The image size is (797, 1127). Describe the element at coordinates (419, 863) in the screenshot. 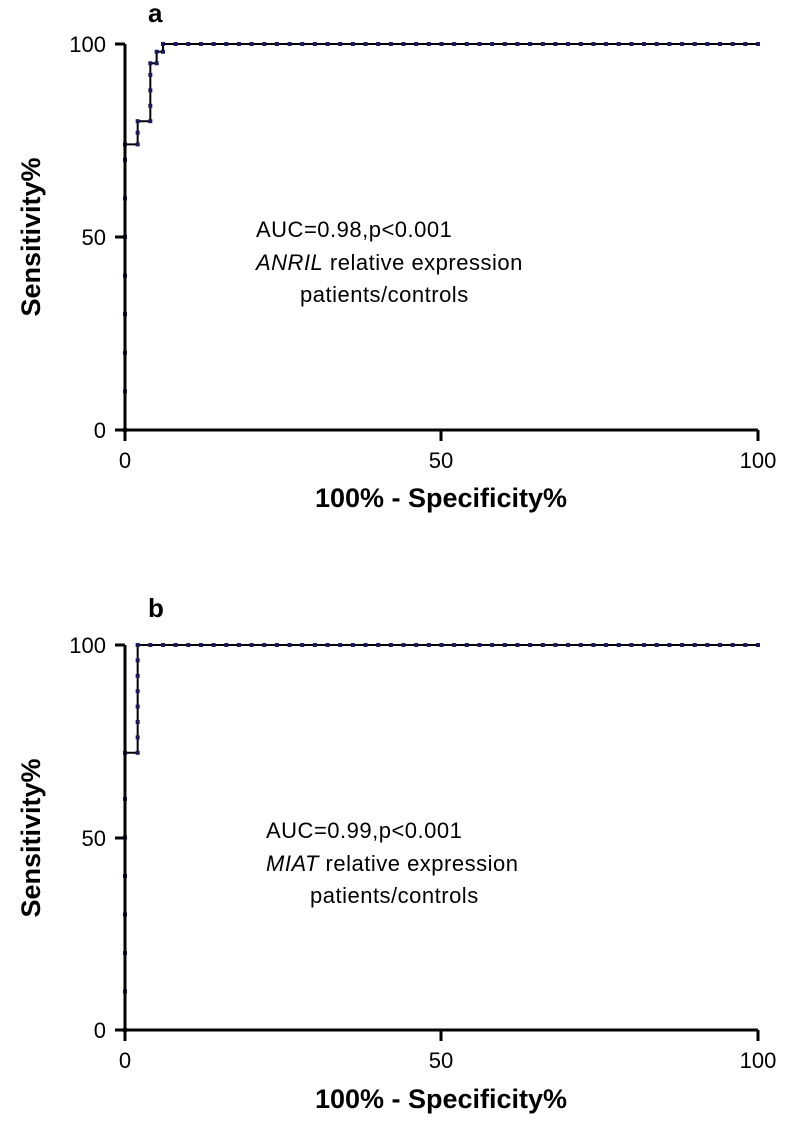

I see `annotation-b-rest: relative expression` at that location.